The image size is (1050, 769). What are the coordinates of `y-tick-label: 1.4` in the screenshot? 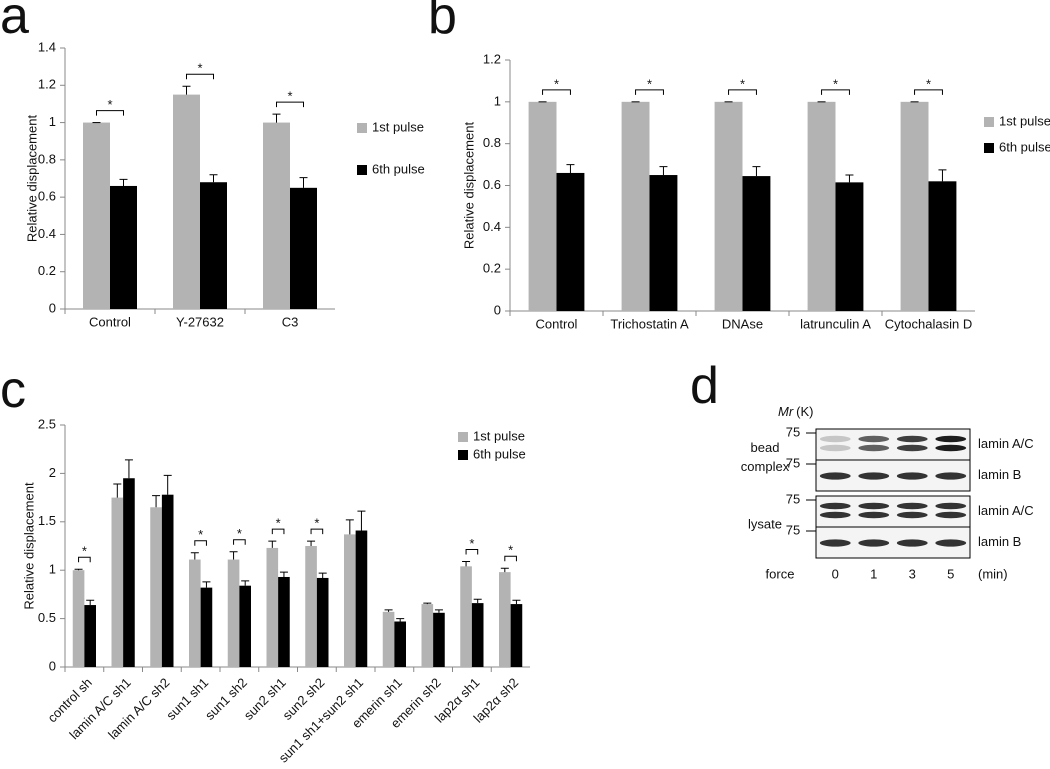 It's located at (47, 46).